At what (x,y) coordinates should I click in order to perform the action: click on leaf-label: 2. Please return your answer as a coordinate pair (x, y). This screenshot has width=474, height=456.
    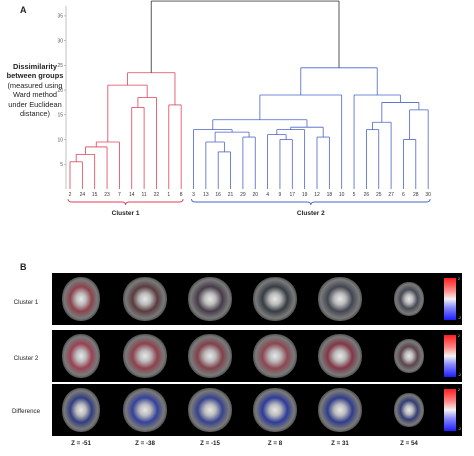
    Looking at the image, I should click on (70, 195).